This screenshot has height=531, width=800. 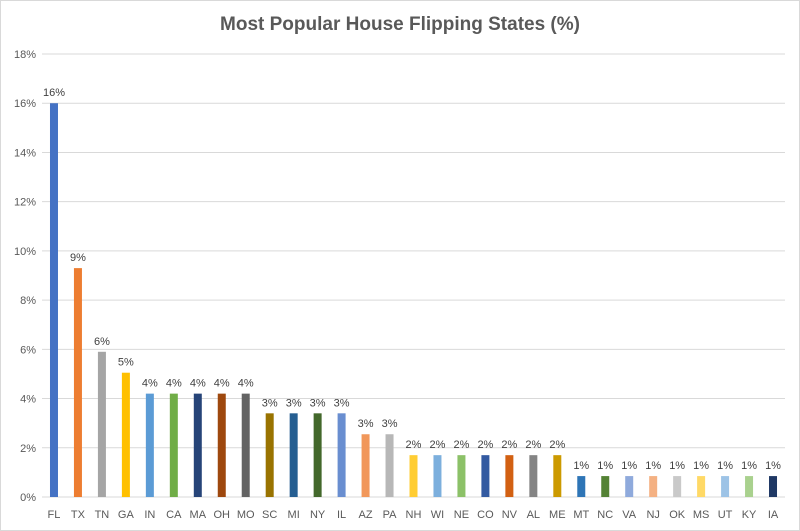 What do you see at coordinates (581, 466) in the screenshot?
I see `data-label-mt: 1%` at bounding box center [581, 466].